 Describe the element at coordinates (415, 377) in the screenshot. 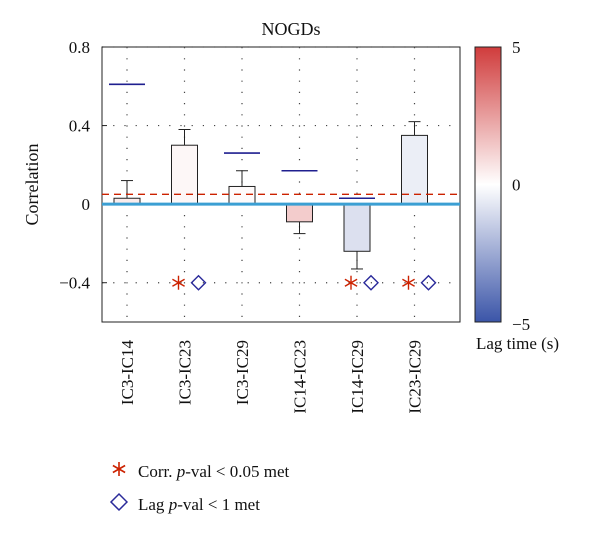

I see `x-tick-label-5: IC23-IC29` at that location.